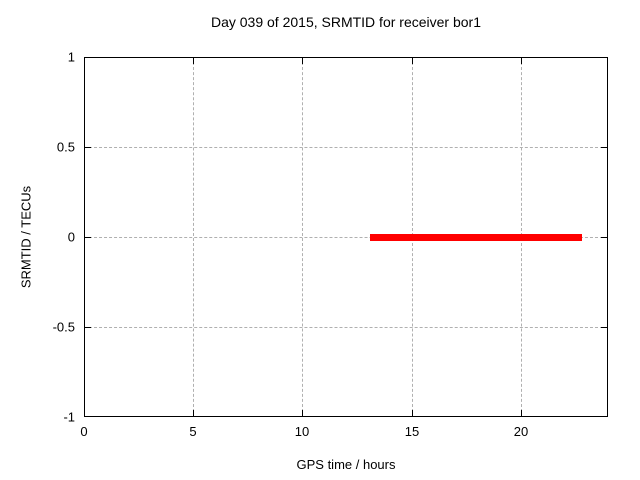 Image resolution: width=640 pixels, height=480 pixels. What do you see at coordinates (69, 417) in the screenshot?
I see `y-tick-label: -1` at bounding box center [69, 417].